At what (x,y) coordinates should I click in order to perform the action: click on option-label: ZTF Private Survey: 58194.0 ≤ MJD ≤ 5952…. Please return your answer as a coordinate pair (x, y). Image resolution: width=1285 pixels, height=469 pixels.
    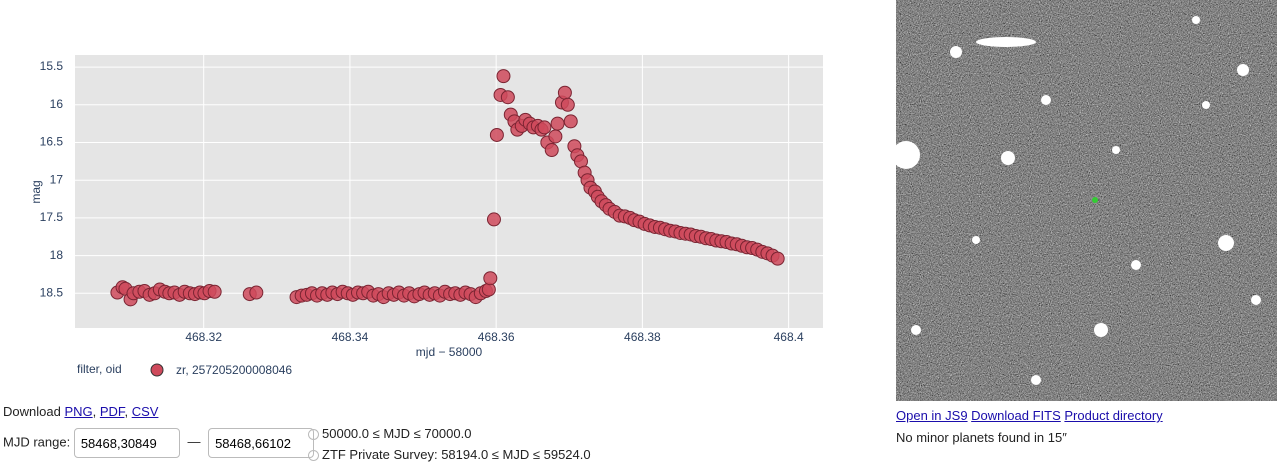
    Looking at the image, I should click on (456, 454).